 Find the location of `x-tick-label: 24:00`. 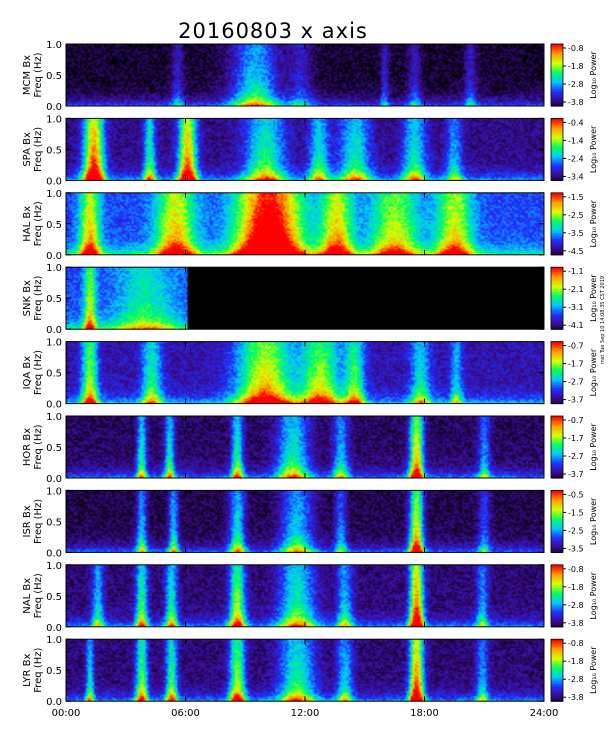

x-tick-label: 24:00 is located at coordinates (544, 713).